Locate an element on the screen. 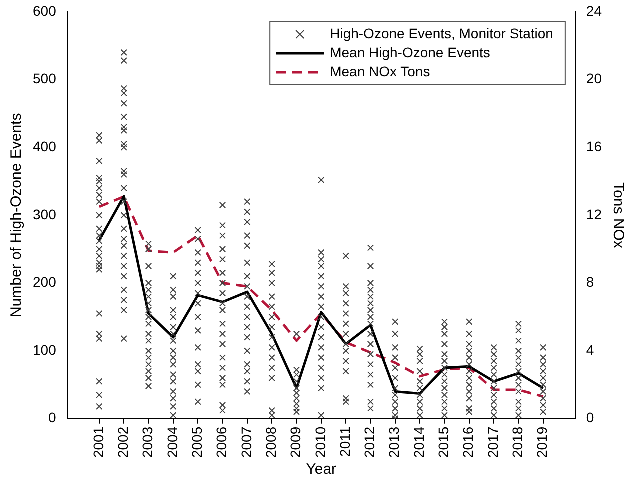  x-tick-label: 2012 is located at coordinates (370, 442).